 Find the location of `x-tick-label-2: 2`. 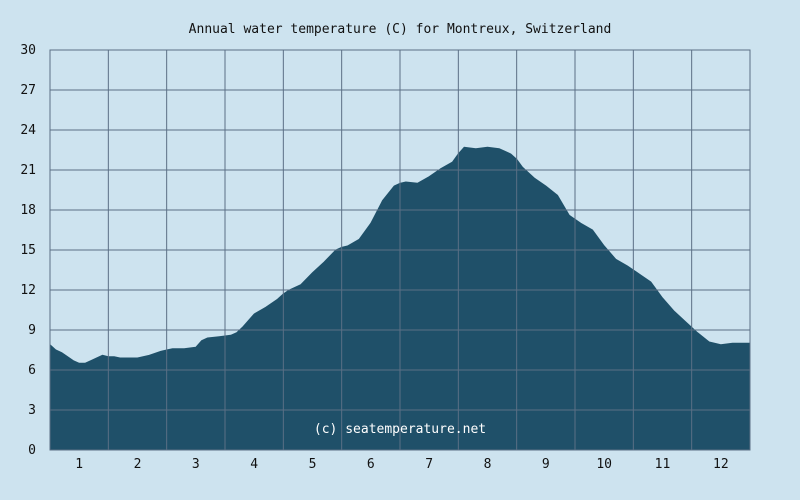

x-tick-label-2: 2 is located at coordinates (138, 464).